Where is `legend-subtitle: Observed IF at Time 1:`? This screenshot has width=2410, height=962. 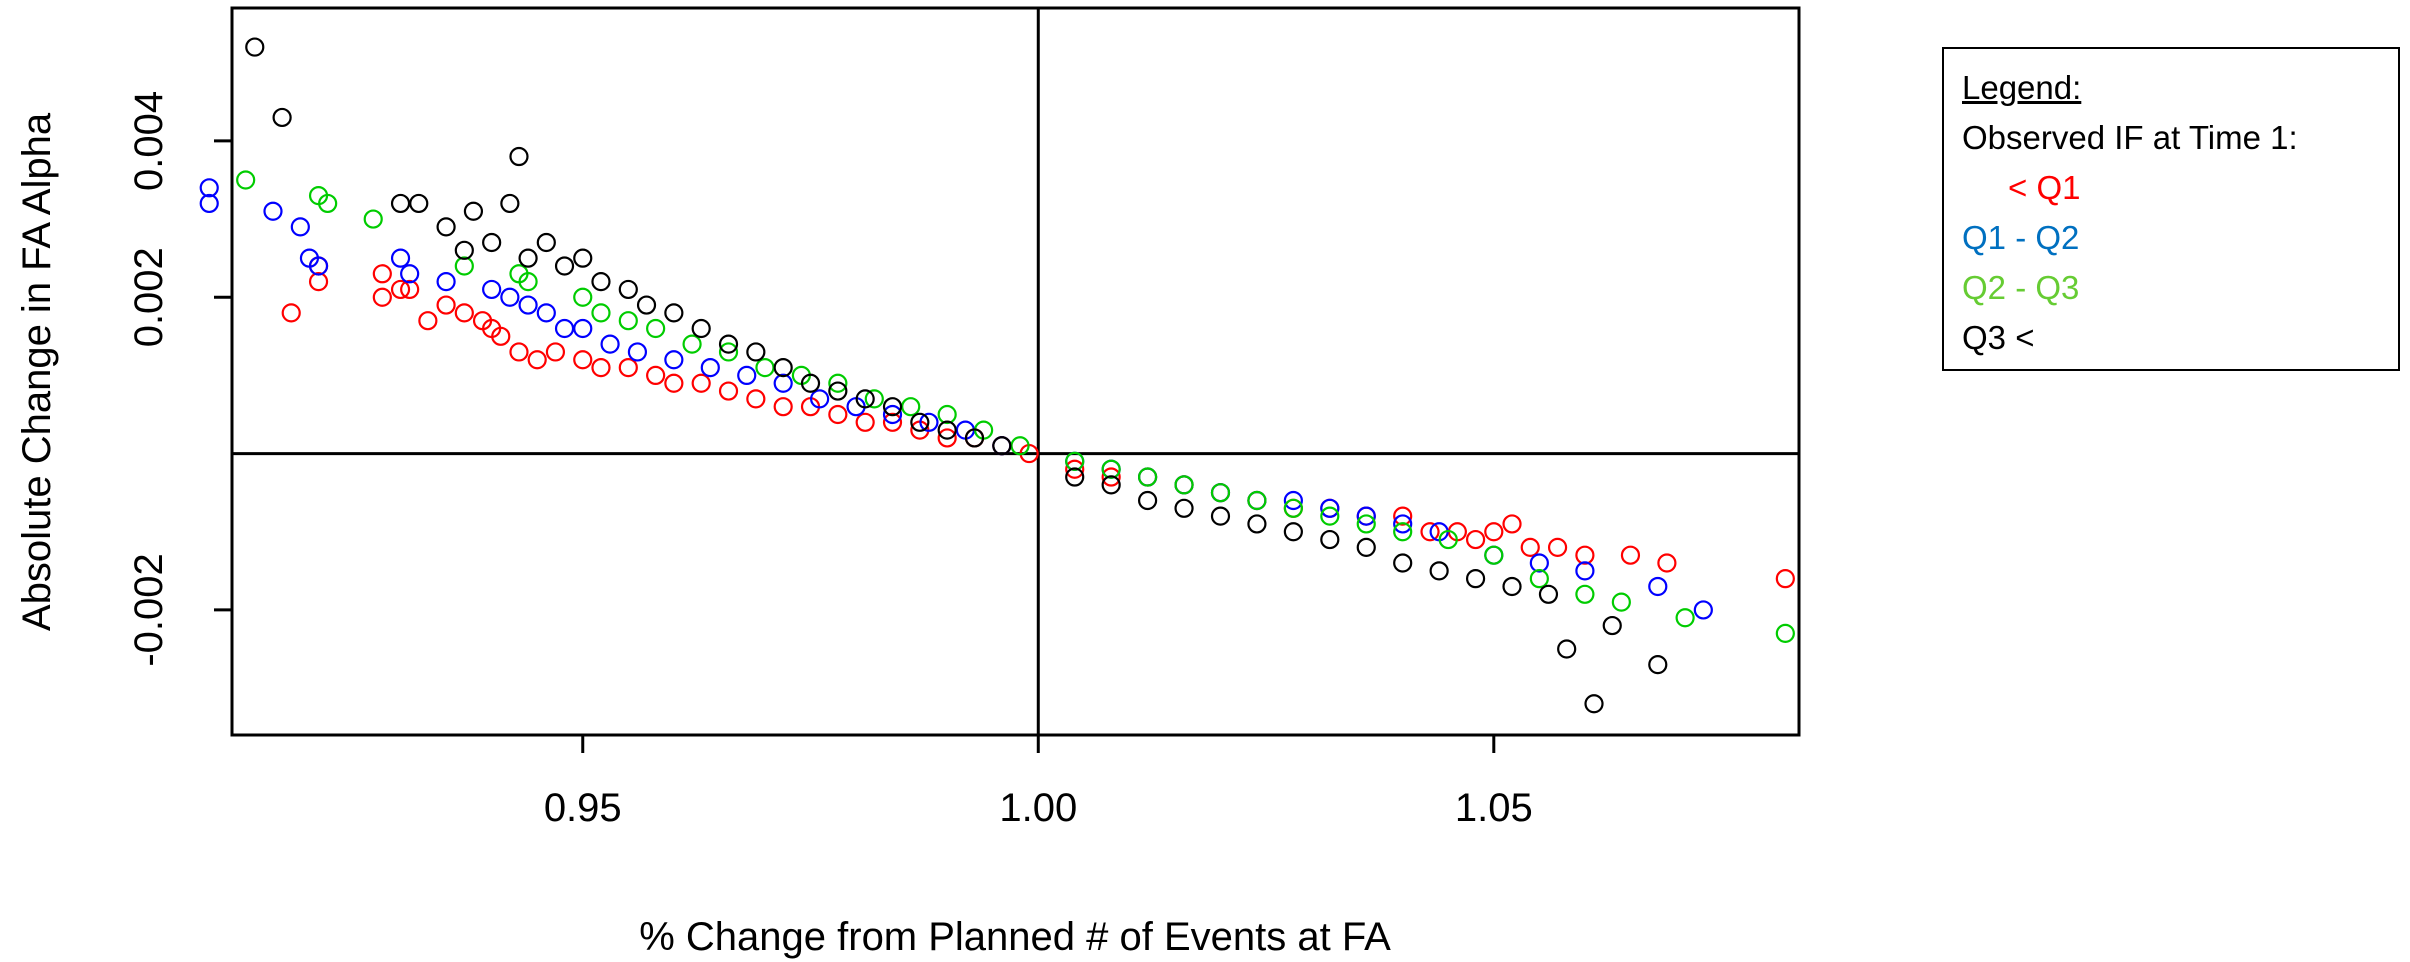
legend-subtitle: Observed IF at Time 1: is located at coordinates (2130, 137).